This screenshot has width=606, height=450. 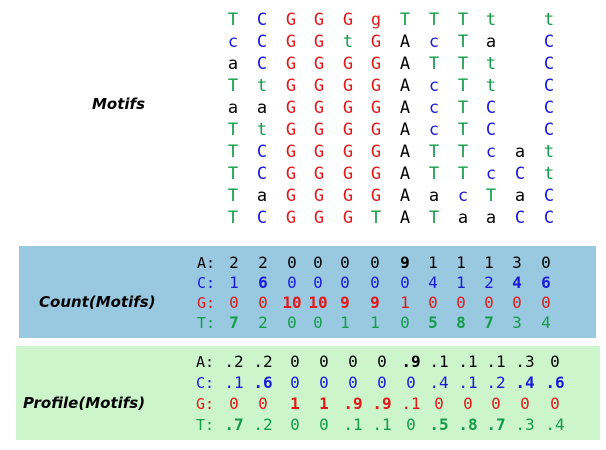 I want to click on count-row-label: T:, so click(x=200, y=323).